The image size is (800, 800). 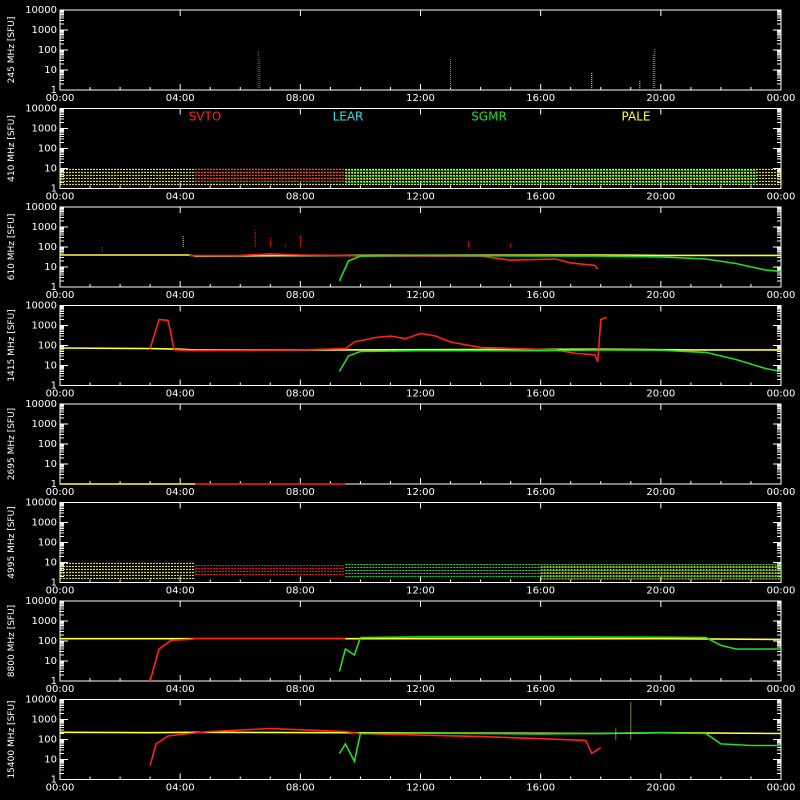 What do you see at coordinates (12, 542) in the screenshot?
I see `y-axis-label: 4995 MHz [SFU]` at bounding box center [12, 542].